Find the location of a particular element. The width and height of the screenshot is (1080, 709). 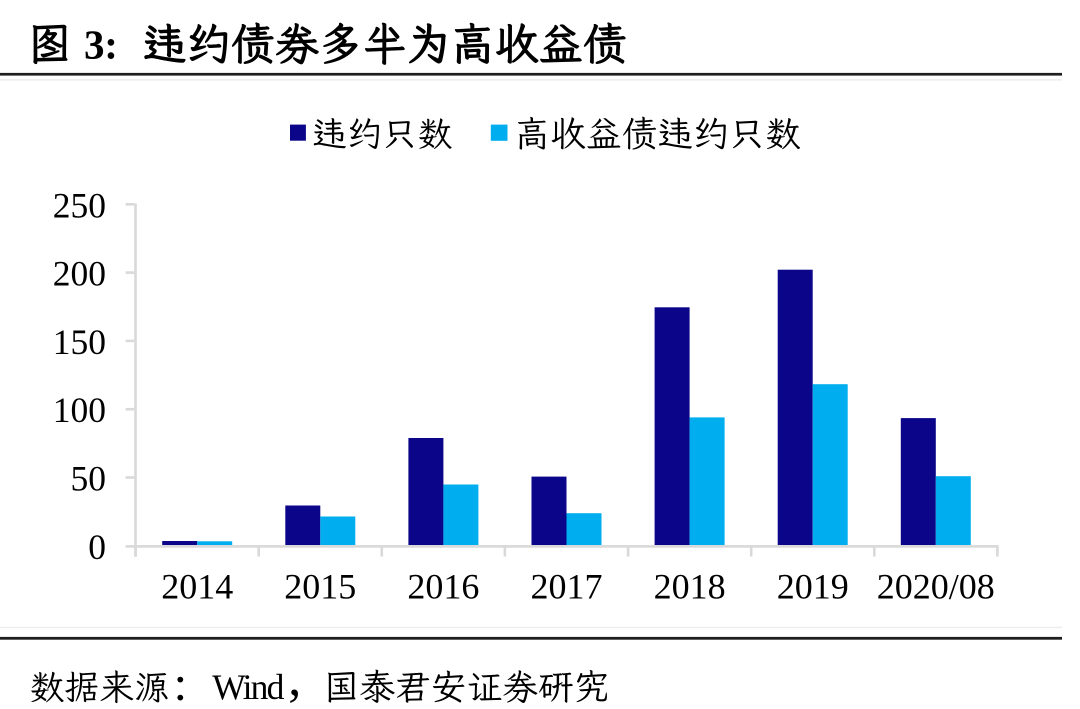

svg-text: 2017 is located at coordinates (567, 587).